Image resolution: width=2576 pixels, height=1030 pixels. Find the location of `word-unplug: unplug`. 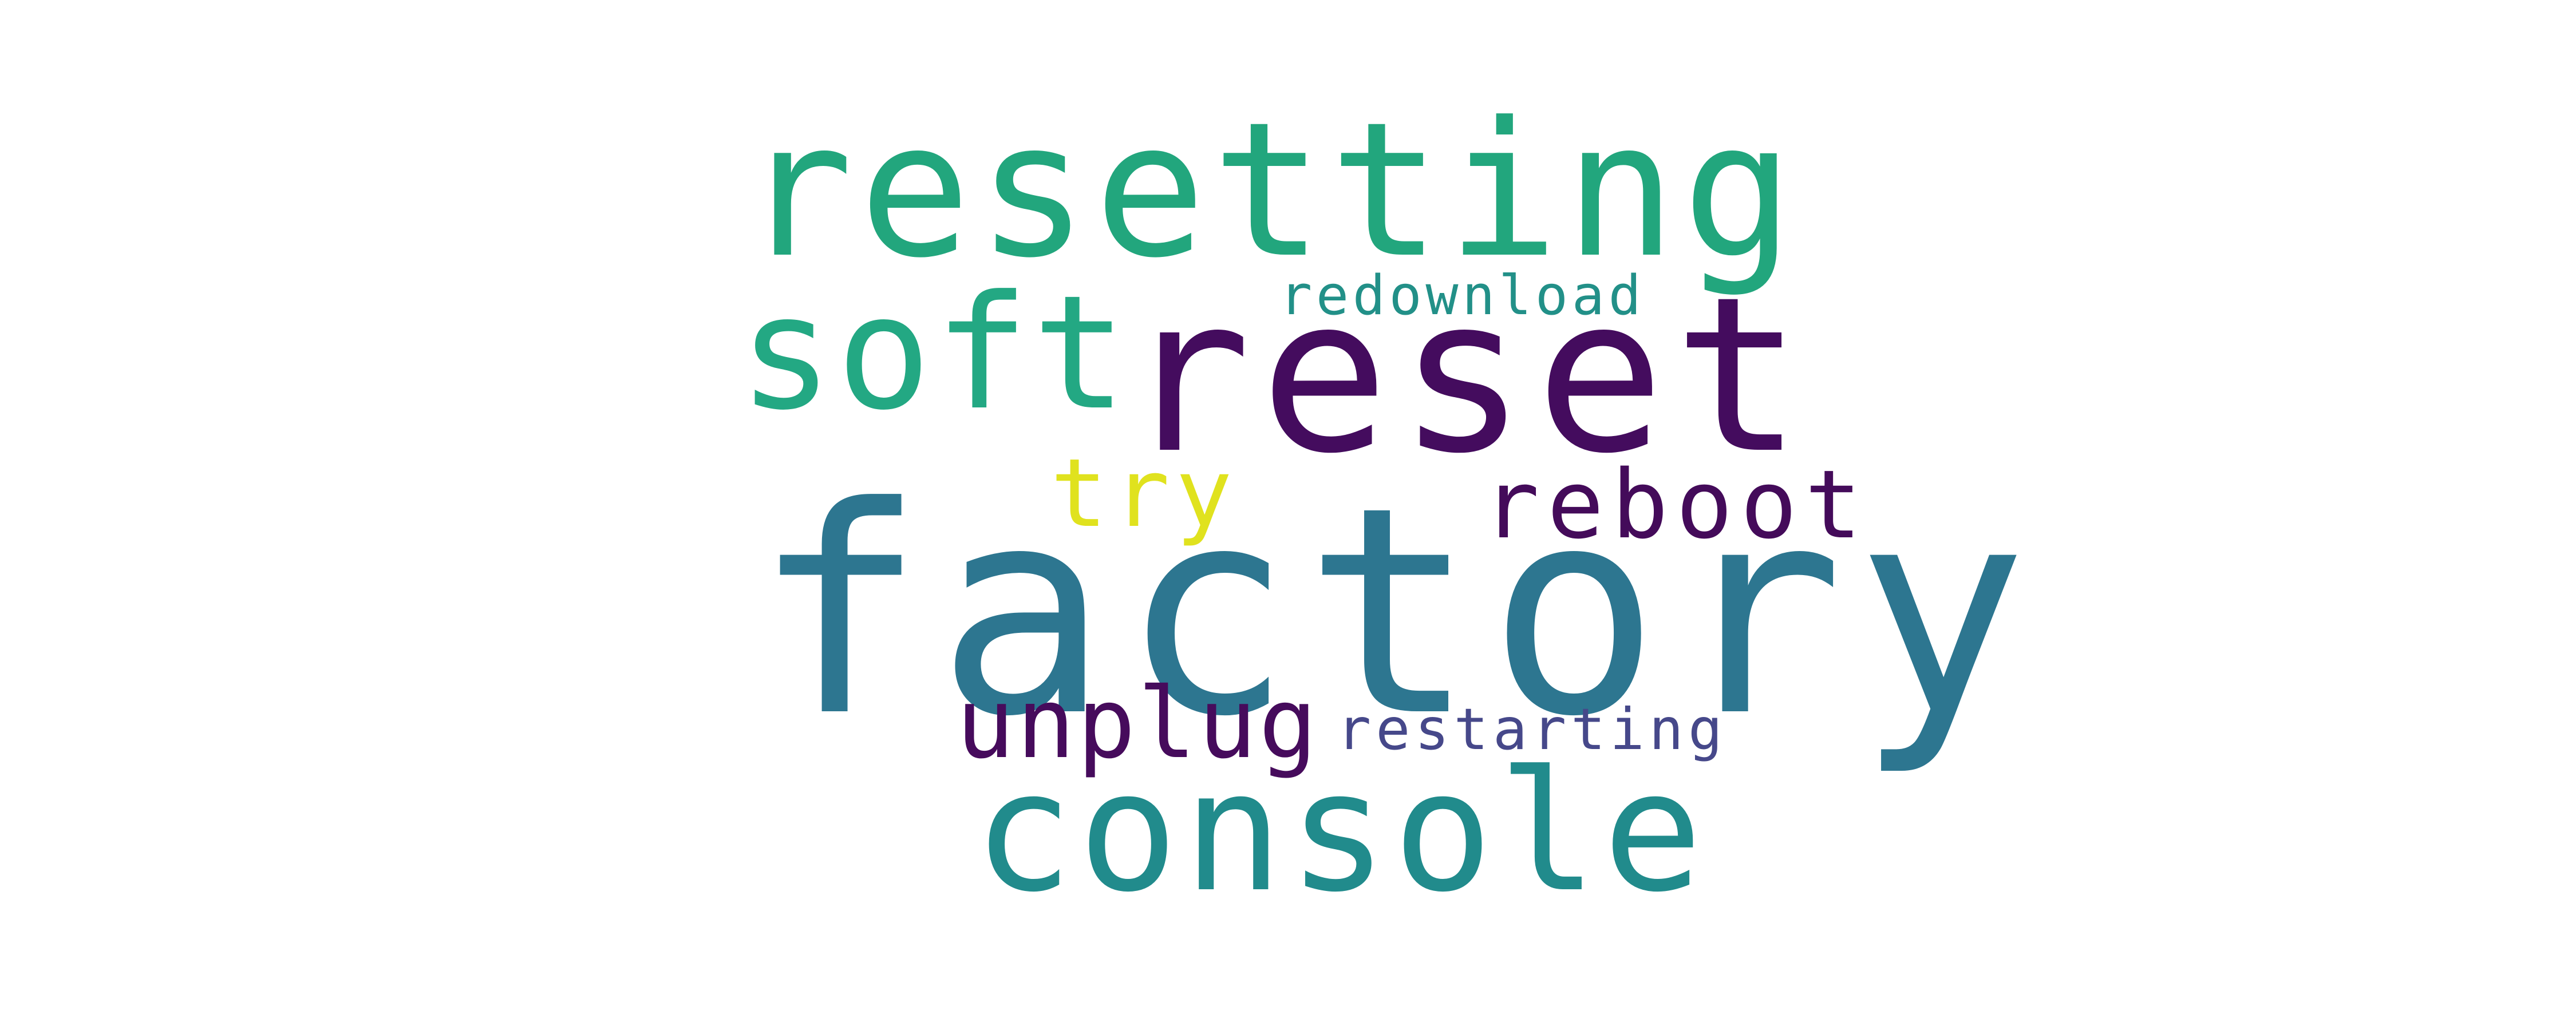

word-unplug: unplug is located at coordinates (1137, 724).